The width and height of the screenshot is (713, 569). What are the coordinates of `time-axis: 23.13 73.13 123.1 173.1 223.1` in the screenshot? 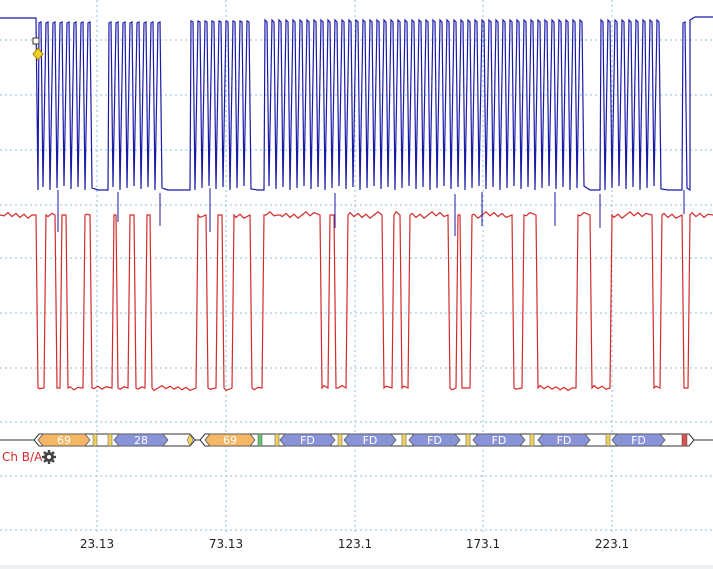 It's located at (354, 544).